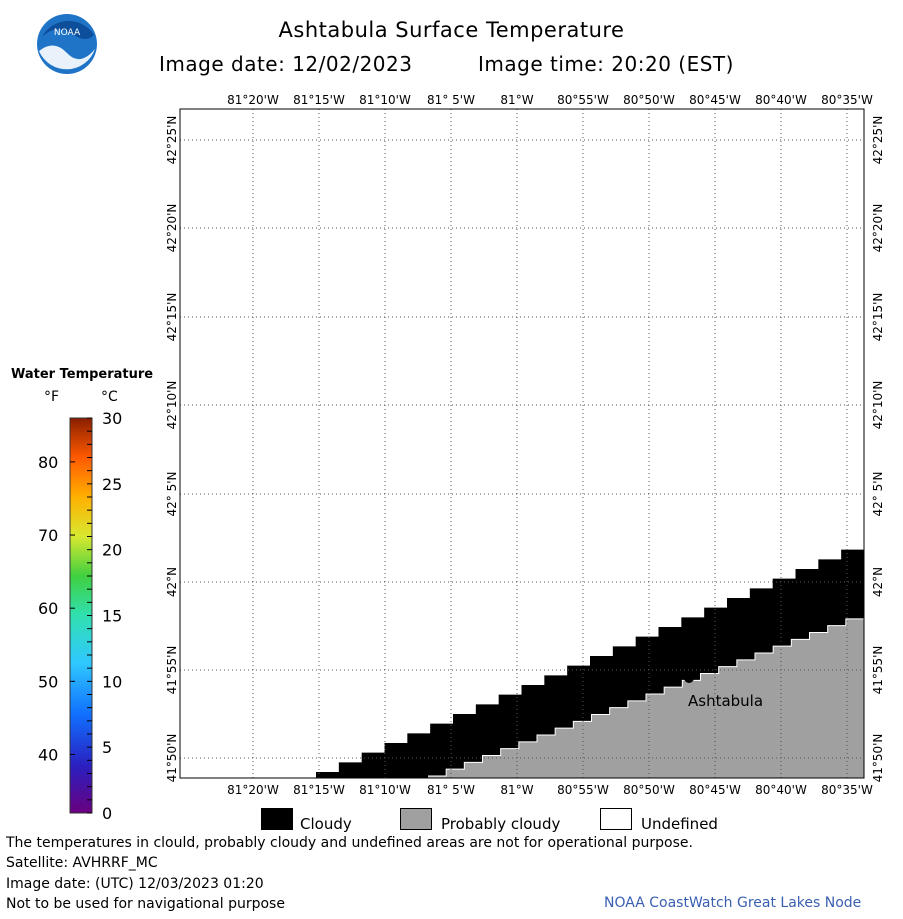 The image size is (903, 919). What do you see at coordinates (689, 678) in the screenshot?
I see `city-marker` at bounding box center [689, 678].